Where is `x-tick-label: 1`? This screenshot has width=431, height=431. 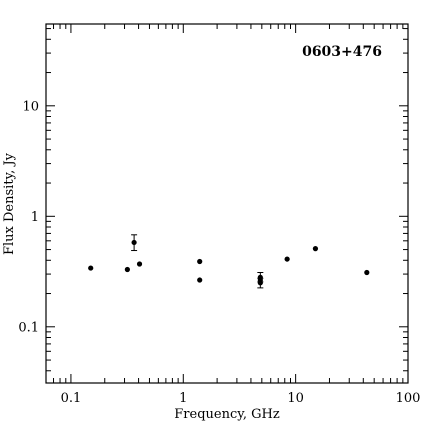 x-tick-label: 1 is located at coordinates (183, 398).